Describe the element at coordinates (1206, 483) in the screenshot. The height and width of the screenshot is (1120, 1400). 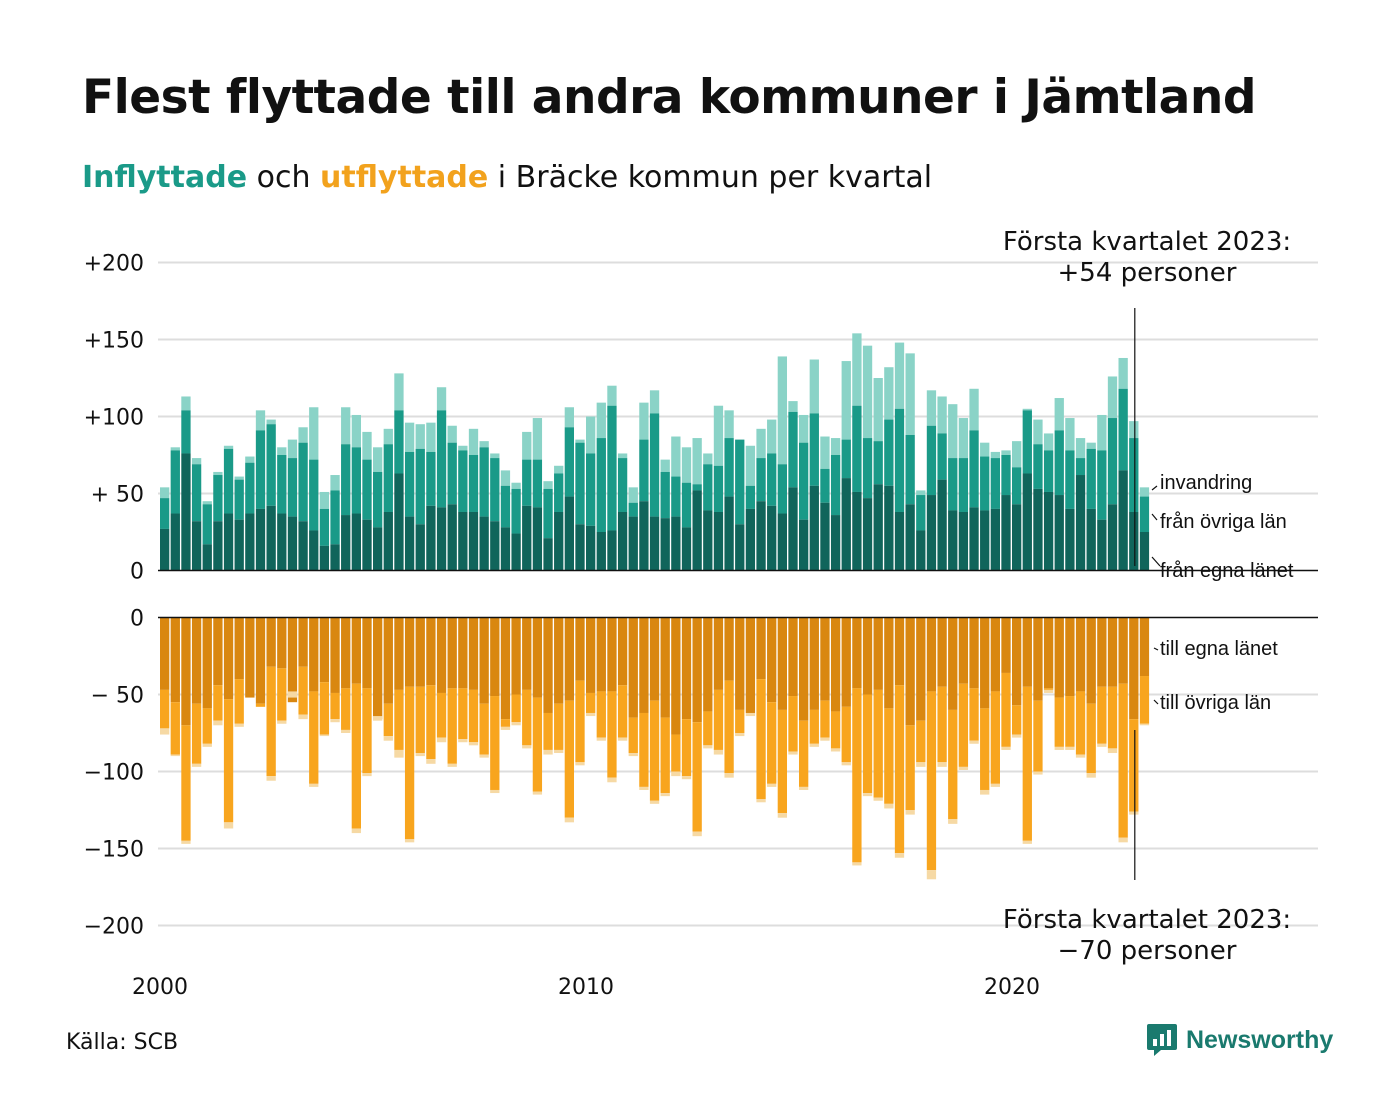
I see `series-label-in-0: invandring` at that location.